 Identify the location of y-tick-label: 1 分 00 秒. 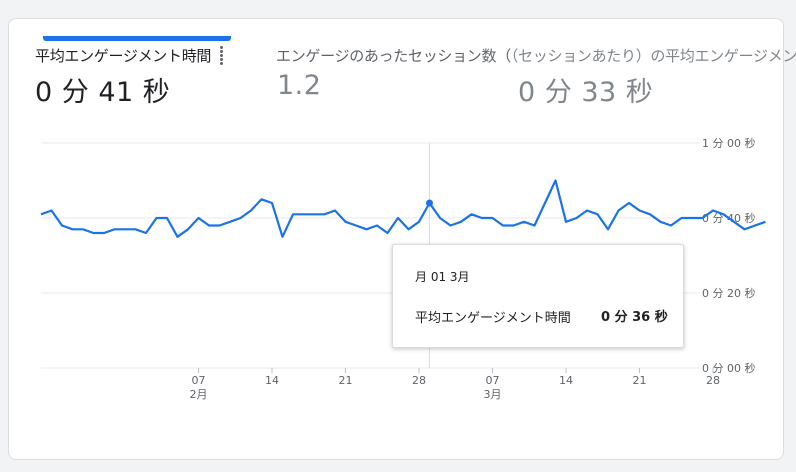
(729, 143).